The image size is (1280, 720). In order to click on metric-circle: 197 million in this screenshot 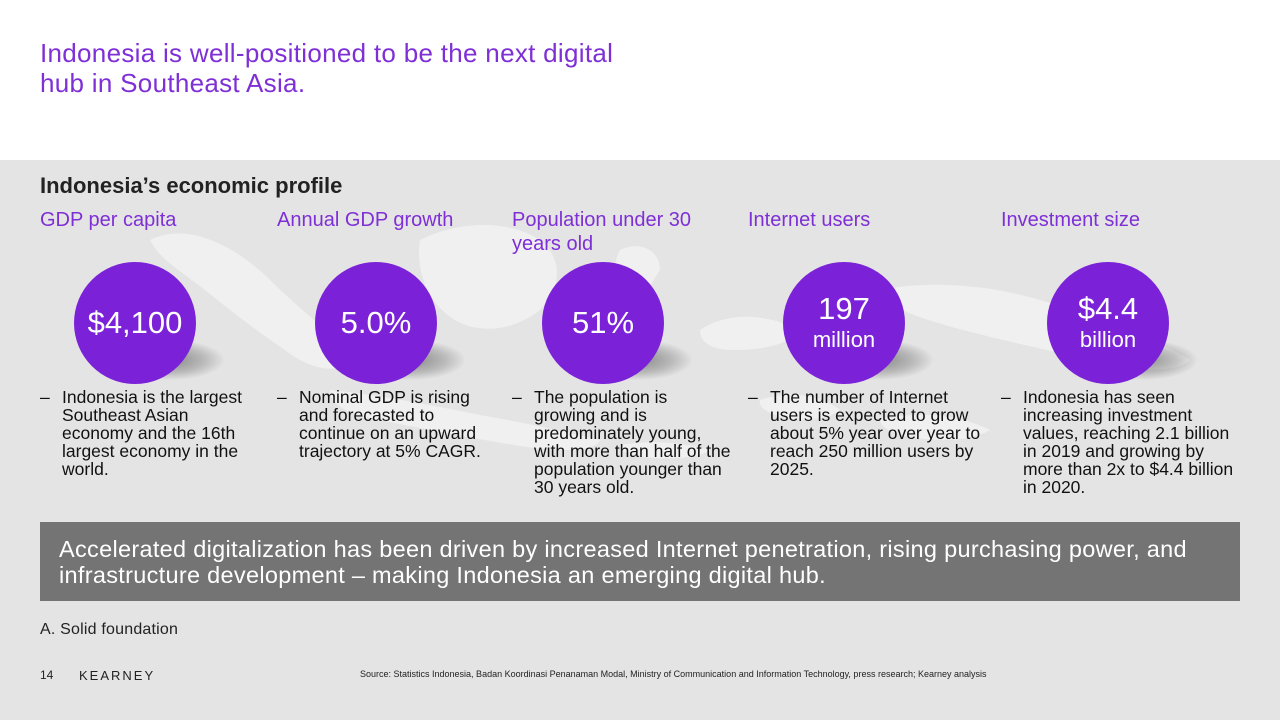, I will do `click(844, 323)`.